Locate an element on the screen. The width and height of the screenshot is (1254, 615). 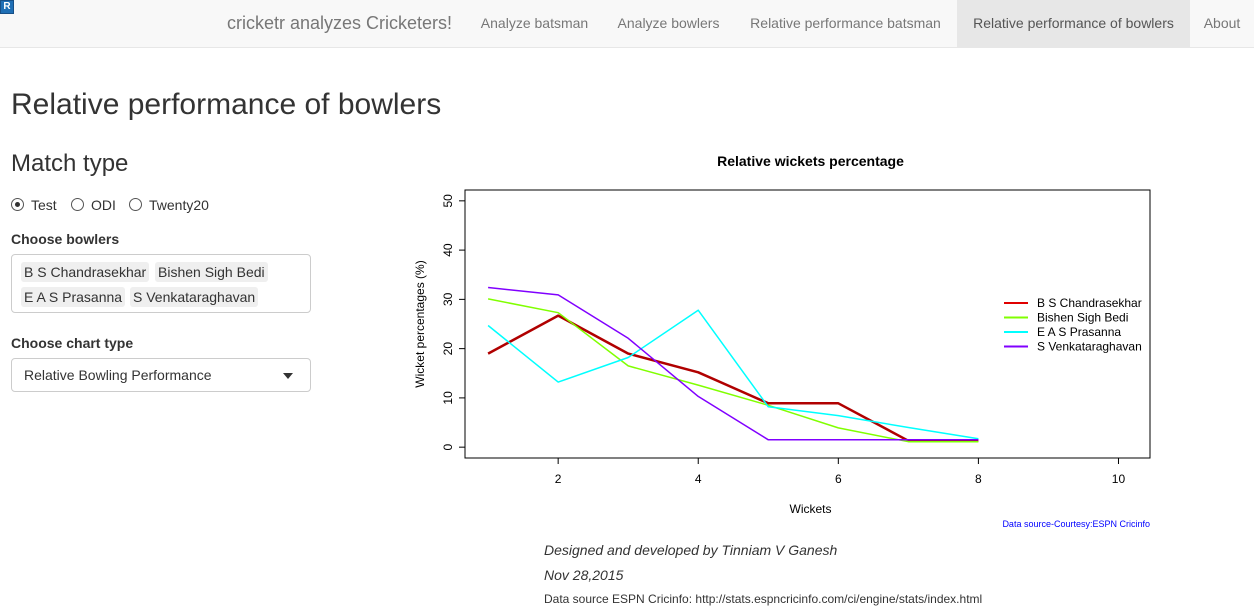
page-title: Relative performance of bowlers is located at coordinates (226, 104).